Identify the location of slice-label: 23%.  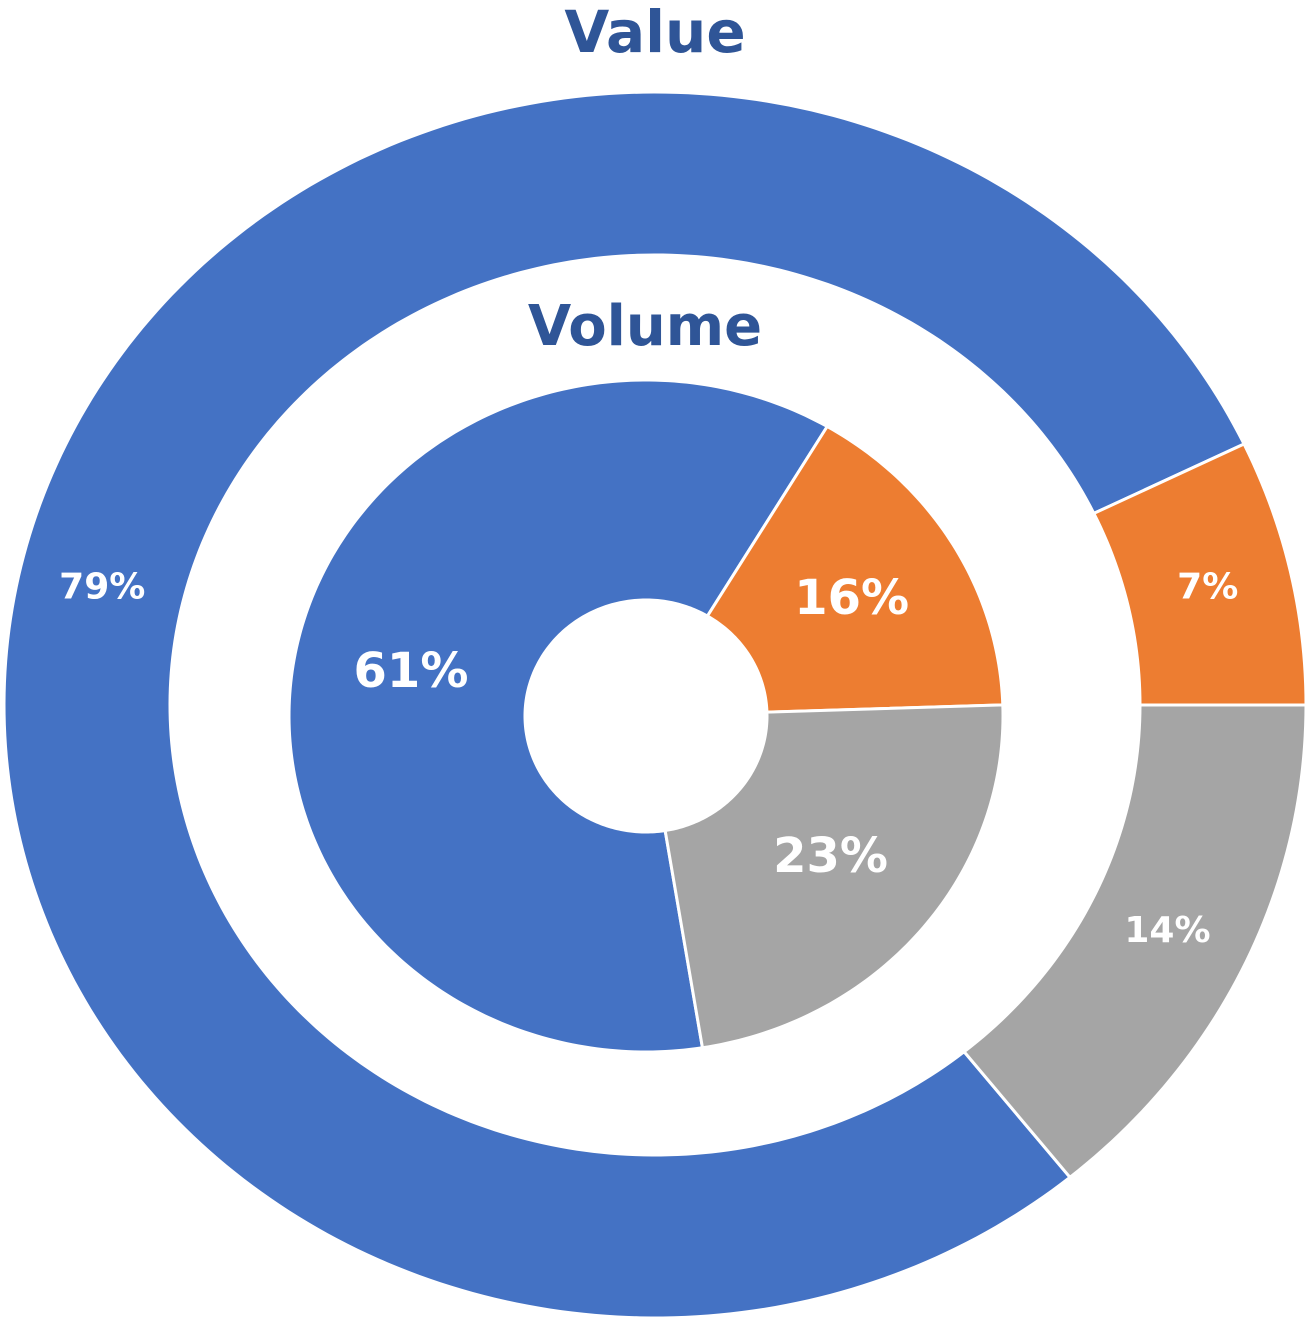
(830, 856).